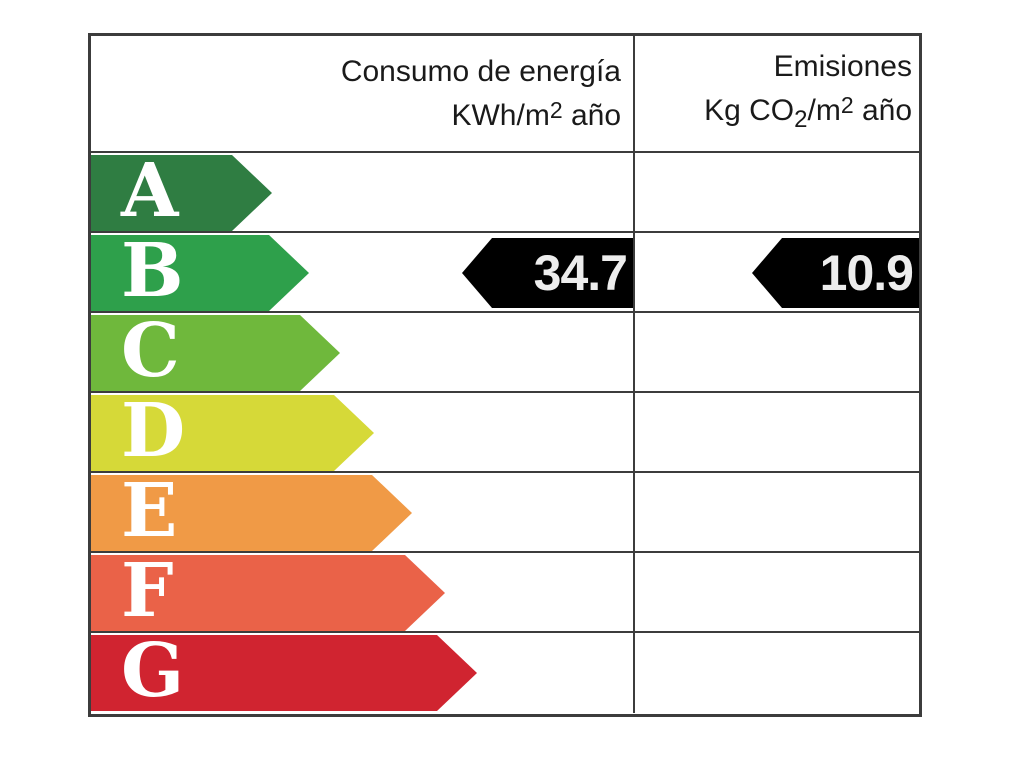 The width and height of the screenshot is (1020, 765). I want to click on rating-row-b: B 34.7 10.9, so click(505, 273).